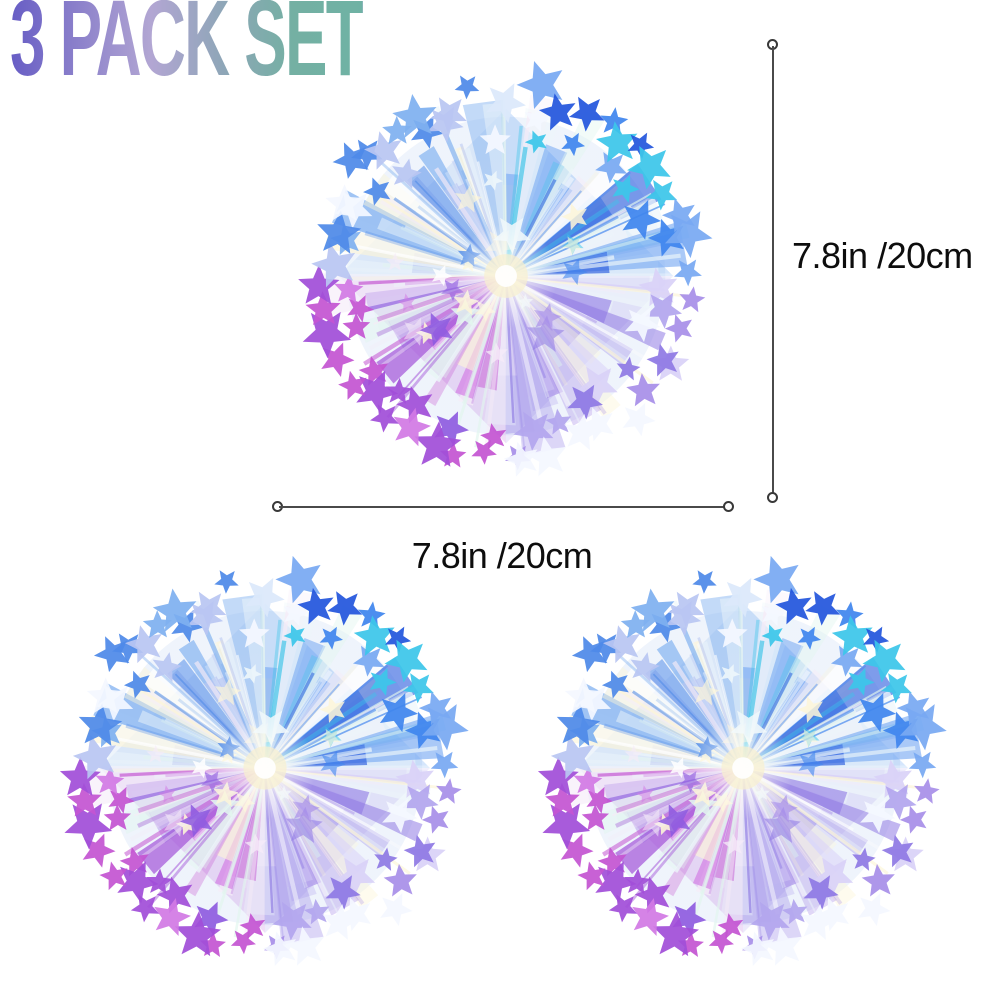 The image size is (1000, 1000). What do you see at coordinates (187, 46) in the screenshot?
I see `page-title: 3 PACK SET` at bounding box center [187, 46].